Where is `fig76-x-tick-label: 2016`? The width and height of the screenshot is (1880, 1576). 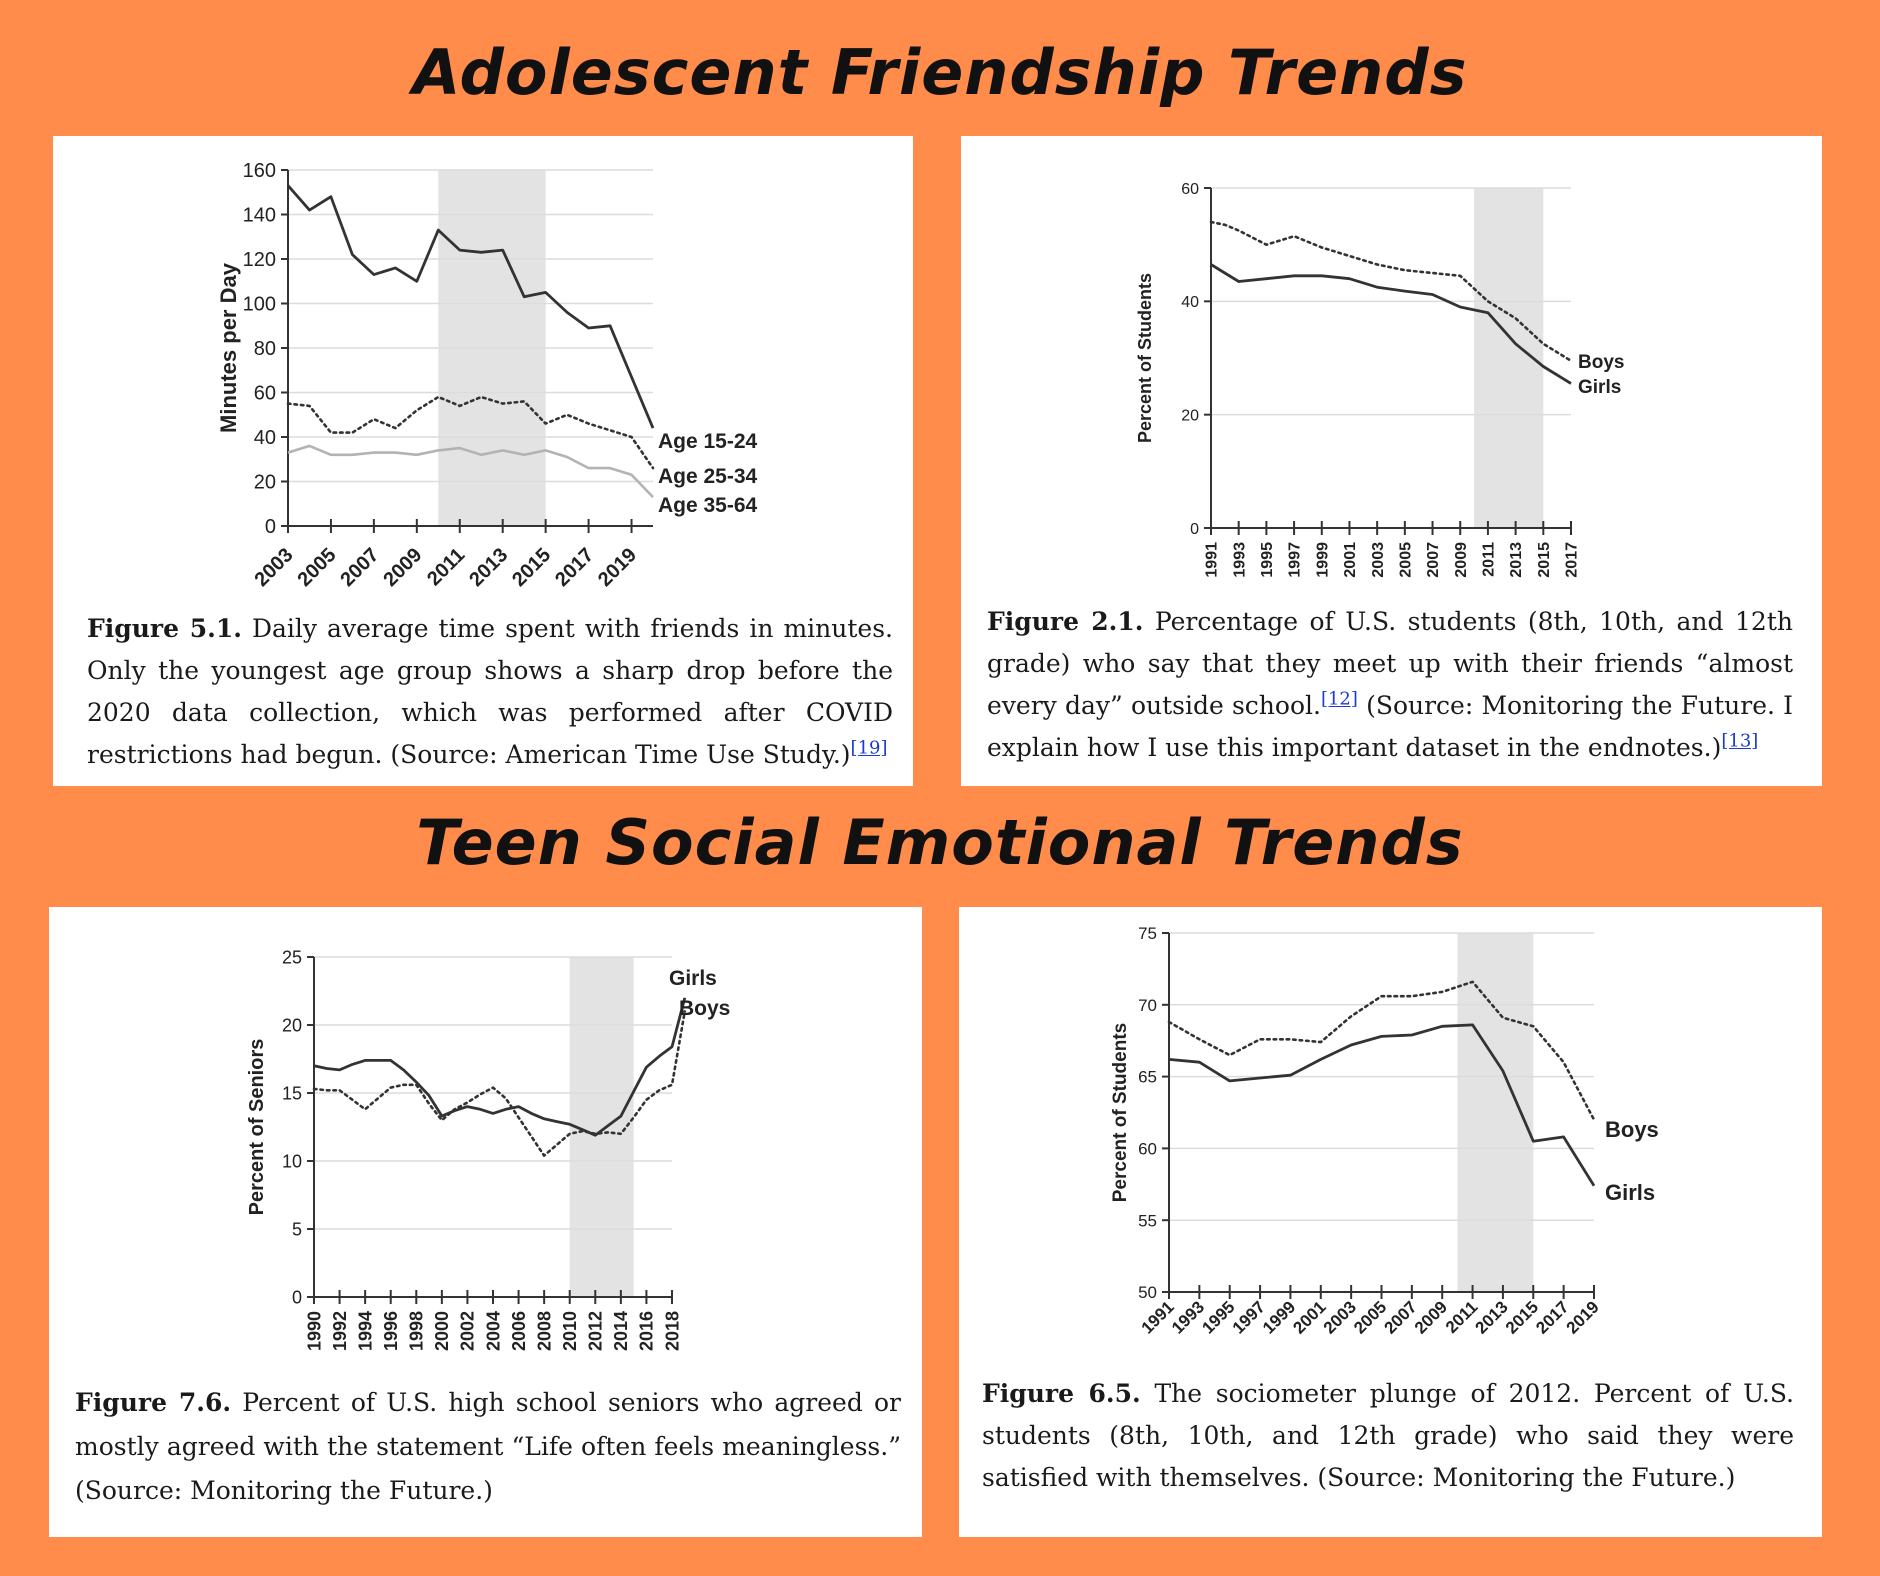
fig76-x-tick-label: 2016 is located at coordinates (647, 1331).